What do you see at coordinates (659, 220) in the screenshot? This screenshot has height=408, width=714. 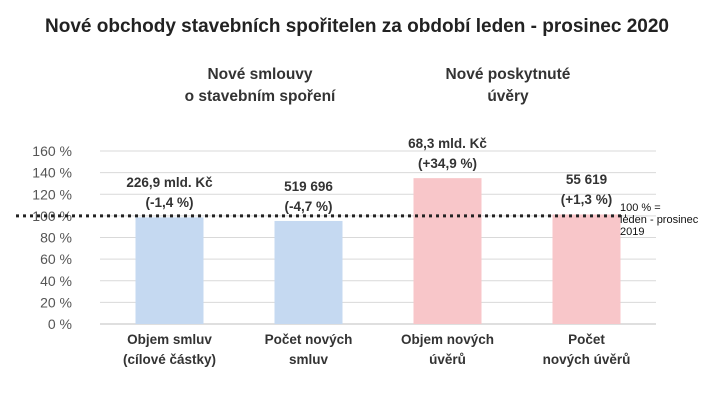 I see `reference-line-label: 100 % = leden - prosinec 2019` at bounding box center [659, 220].